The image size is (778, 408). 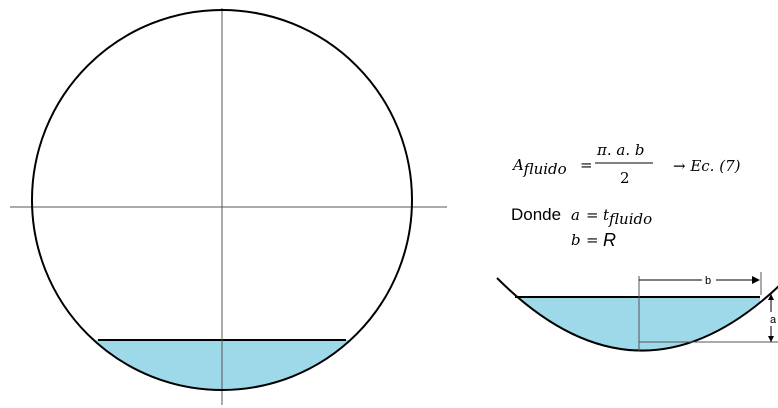 What do you see at coordinates (545, 169) in the screenshot?
I see `formula-lhs-subscript: fluido` at bounding box center [545, 169].